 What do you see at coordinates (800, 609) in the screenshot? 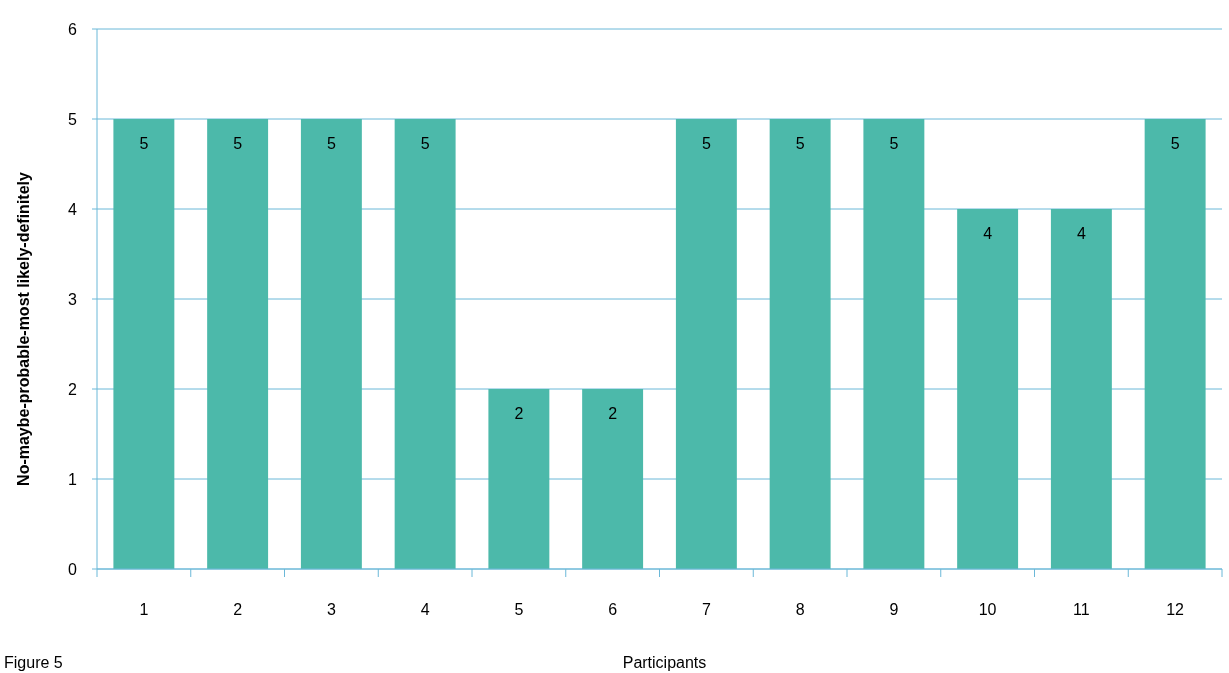
I see `x-tick-label: 8` at bounding box center [800, 609].